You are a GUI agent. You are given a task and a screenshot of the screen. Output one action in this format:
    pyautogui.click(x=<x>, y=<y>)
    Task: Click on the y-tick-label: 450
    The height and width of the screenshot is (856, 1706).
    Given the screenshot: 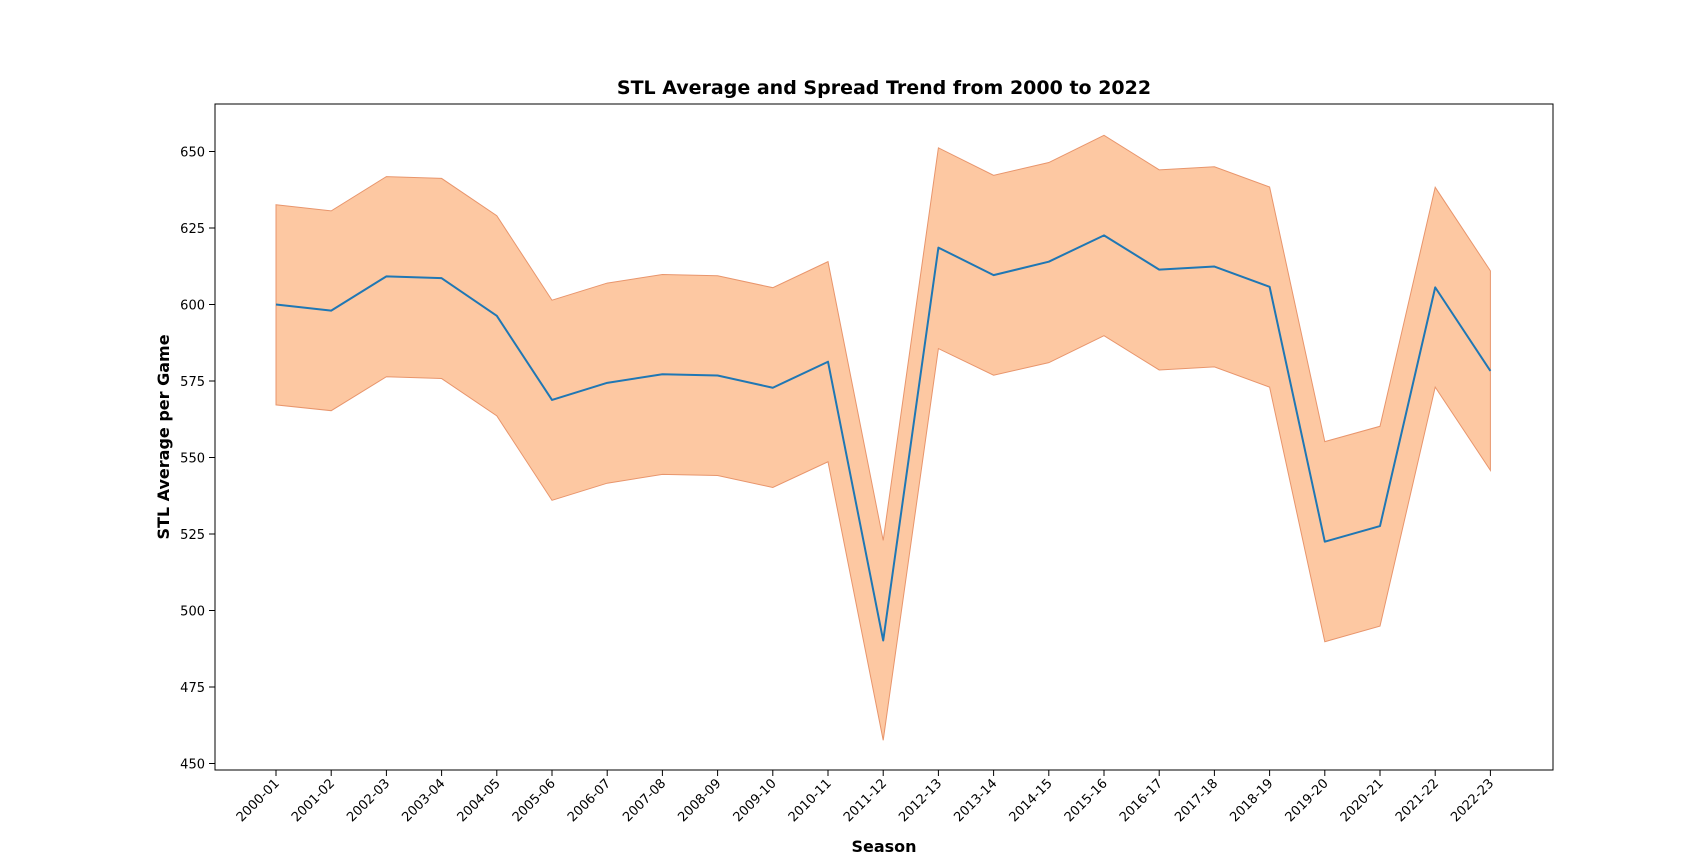 What is the action you would take?
    pyautogui.click(x=192, y=765)
    